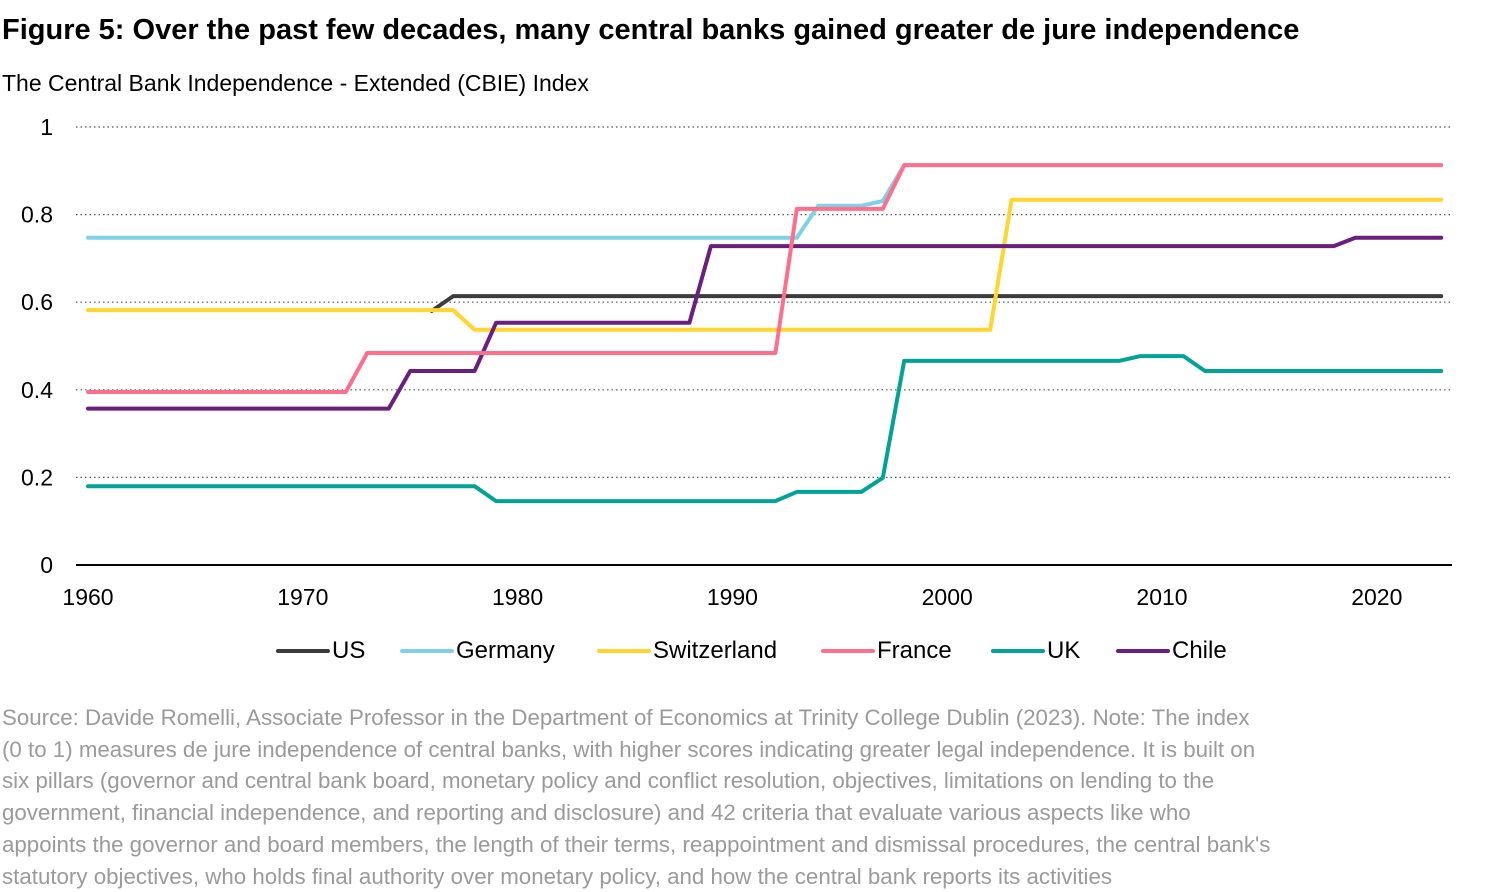 This screenshot has height=892, width=1500. I want to click on y-tick-label: 0, so click(46, 565).